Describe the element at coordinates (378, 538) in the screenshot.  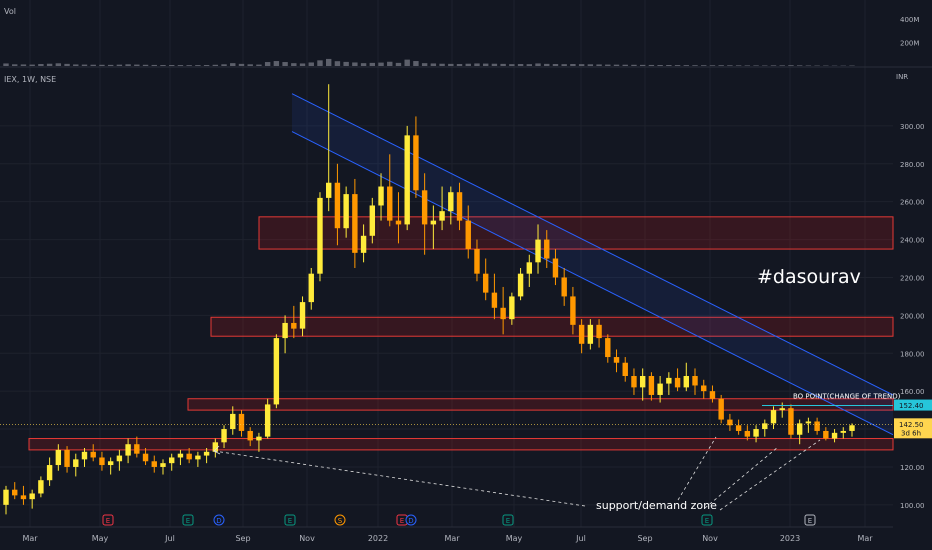
I see `time-tick-label: 2022` at that location.